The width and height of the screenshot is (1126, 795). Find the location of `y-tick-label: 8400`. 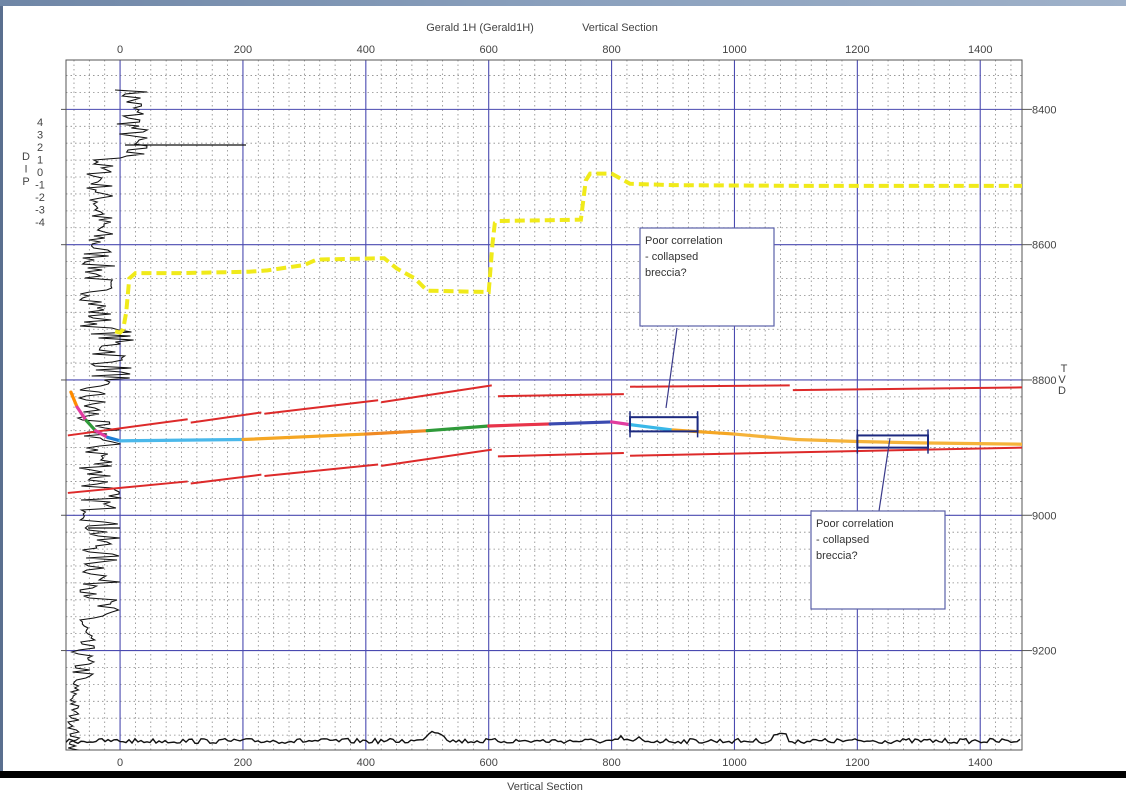

y-tick-label: 8400 is located at coordinates (1044, 110).